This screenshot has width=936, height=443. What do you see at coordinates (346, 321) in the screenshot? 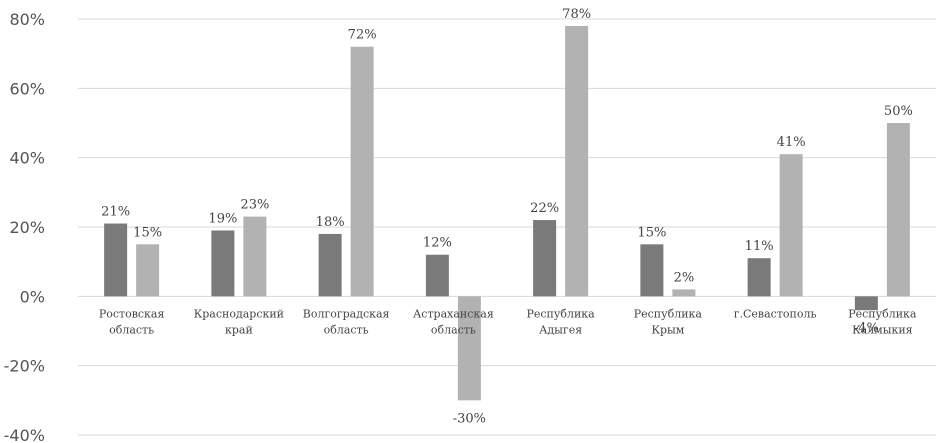
I see `category-label: Волгоградская область` at bounding box center [346, 321].